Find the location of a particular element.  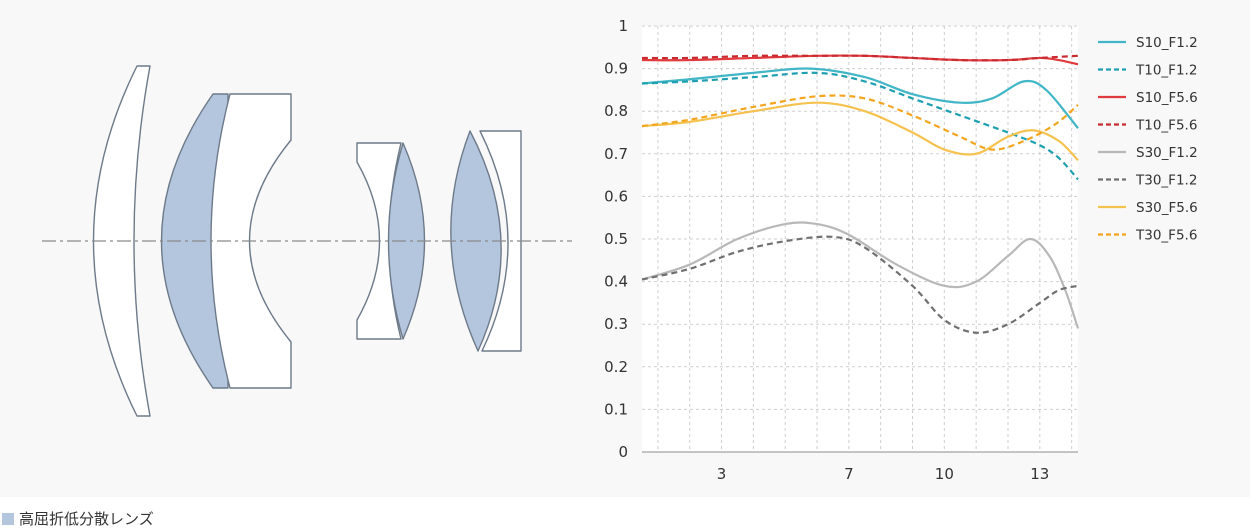

y-tick-label: 0.8 is located at coordinates (616, 111).